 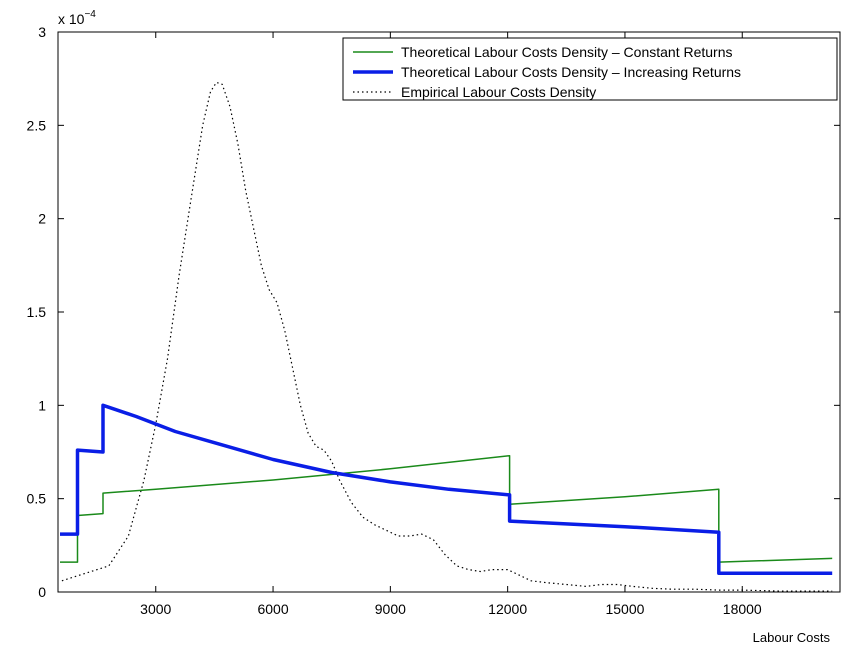 What do you see at coordinates (792, 637) in the screenshot?
I see `x-axis-title: Labour Costs` at bounding box center [792, 637].